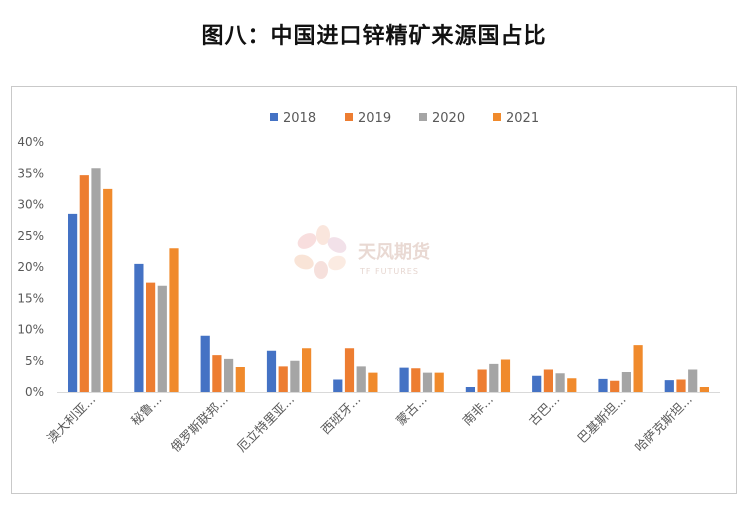 Image resolution: width=748 pixels, height=505 pixels. Describe the element at coordinates (274, 117) in the screenshot. I see `legend-swatch-2018` at that location.